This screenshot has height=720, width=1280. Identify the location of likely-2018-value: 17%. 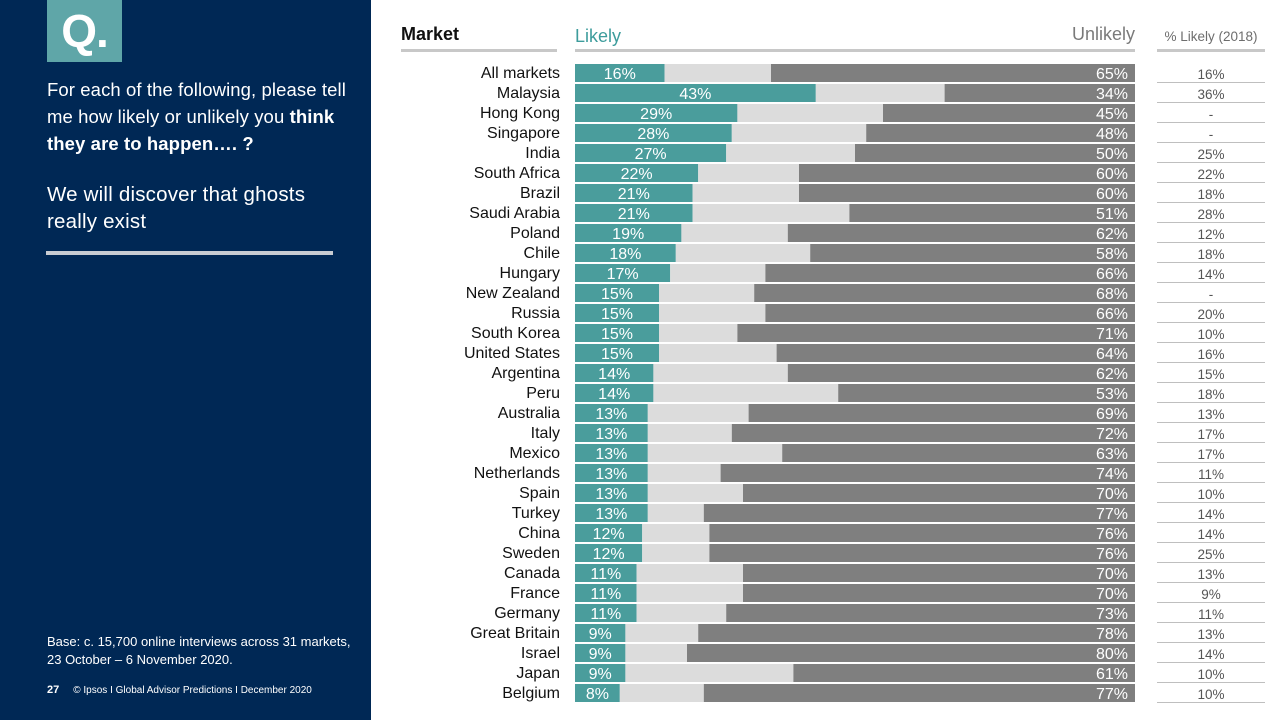
(1210, 434).